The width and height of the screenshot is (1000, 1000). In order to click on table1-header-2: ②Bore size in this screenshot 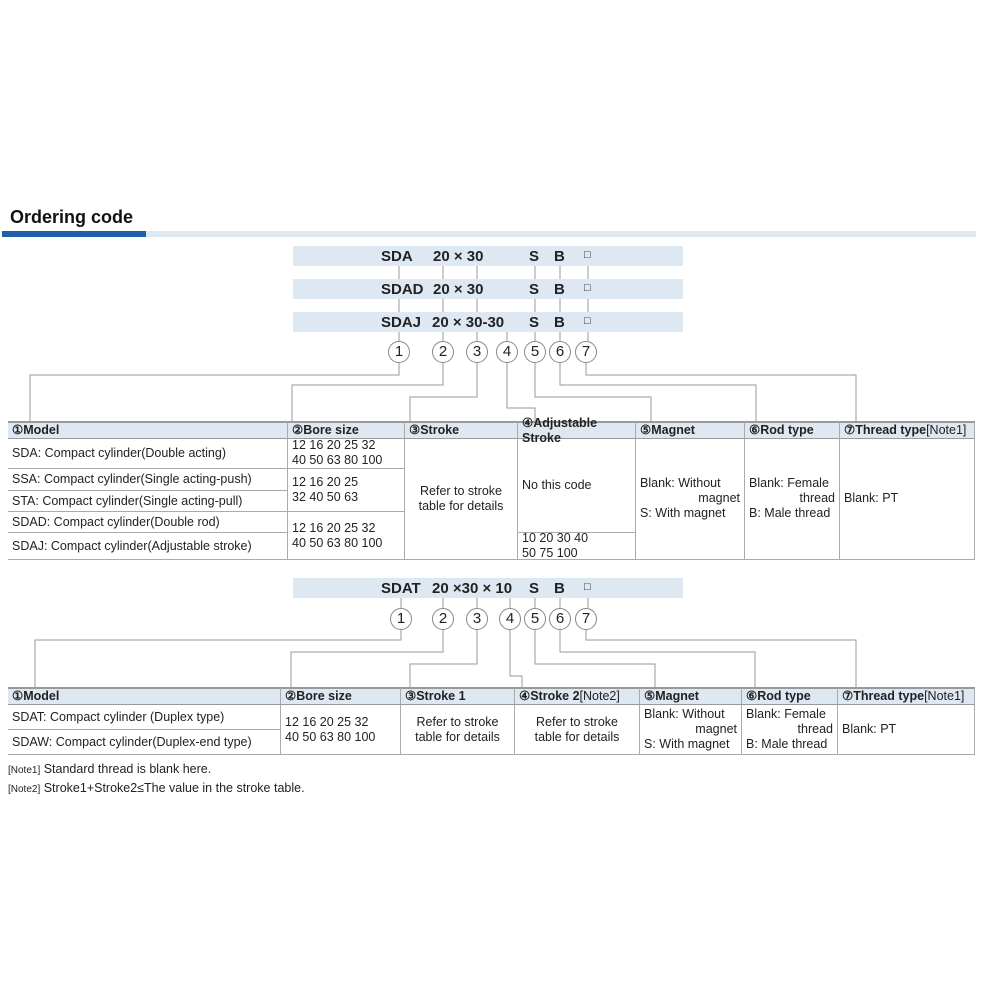, I will do `click(346, 430)`.